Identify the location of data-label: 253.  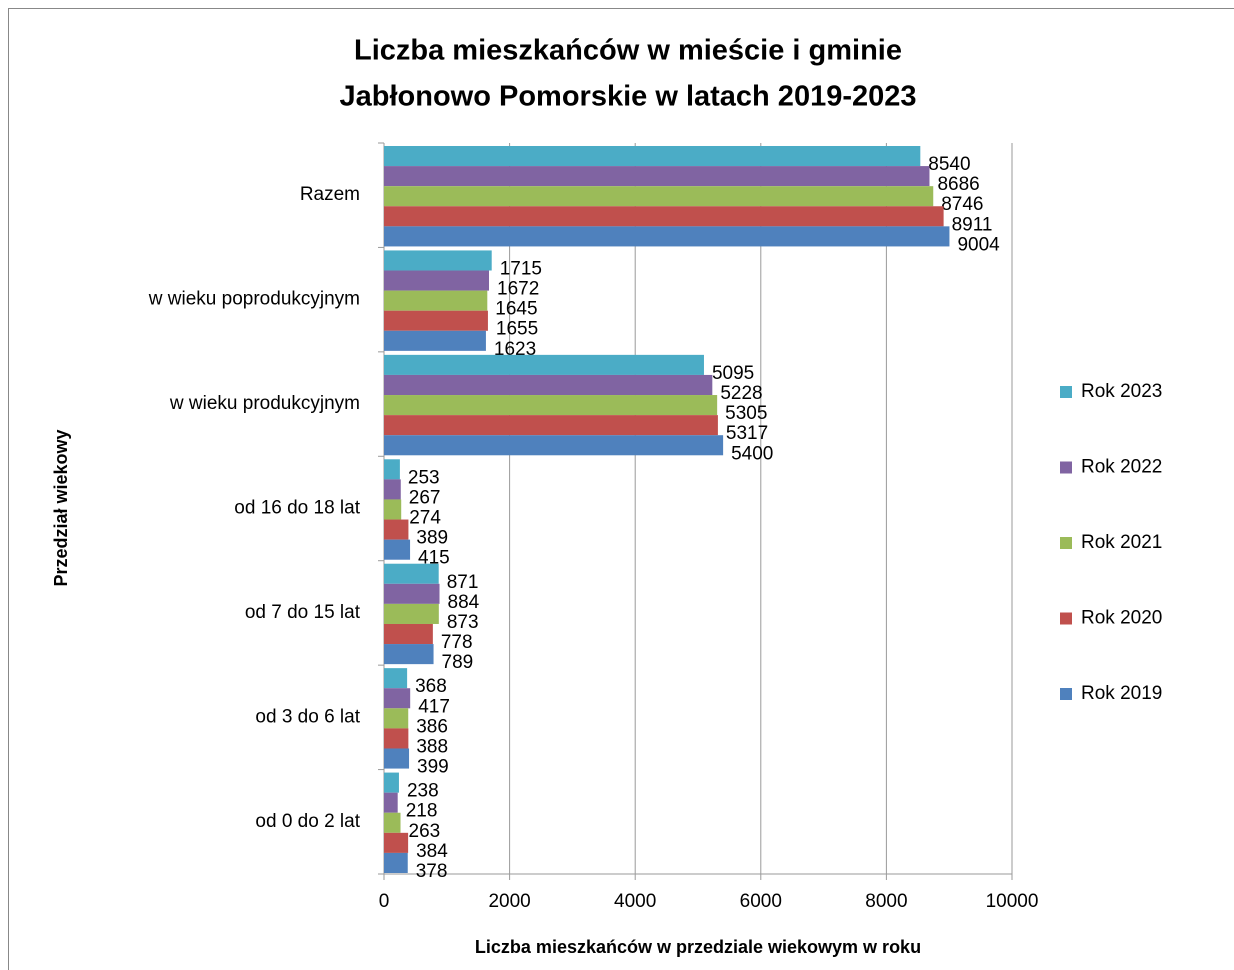
(424, 477).